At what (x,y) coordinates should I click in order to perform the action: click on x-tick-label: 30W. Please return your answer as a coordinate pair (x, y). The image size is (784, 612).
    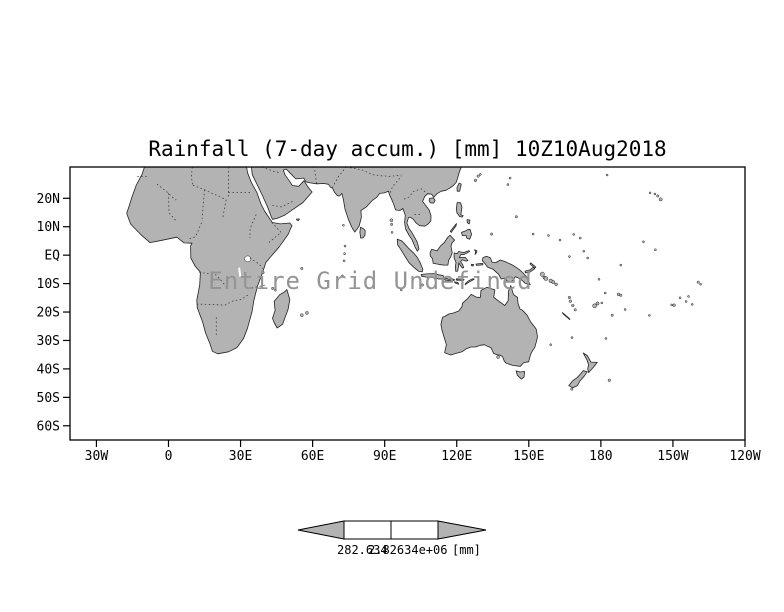
    Looking at the image, I should click on (97, 456).